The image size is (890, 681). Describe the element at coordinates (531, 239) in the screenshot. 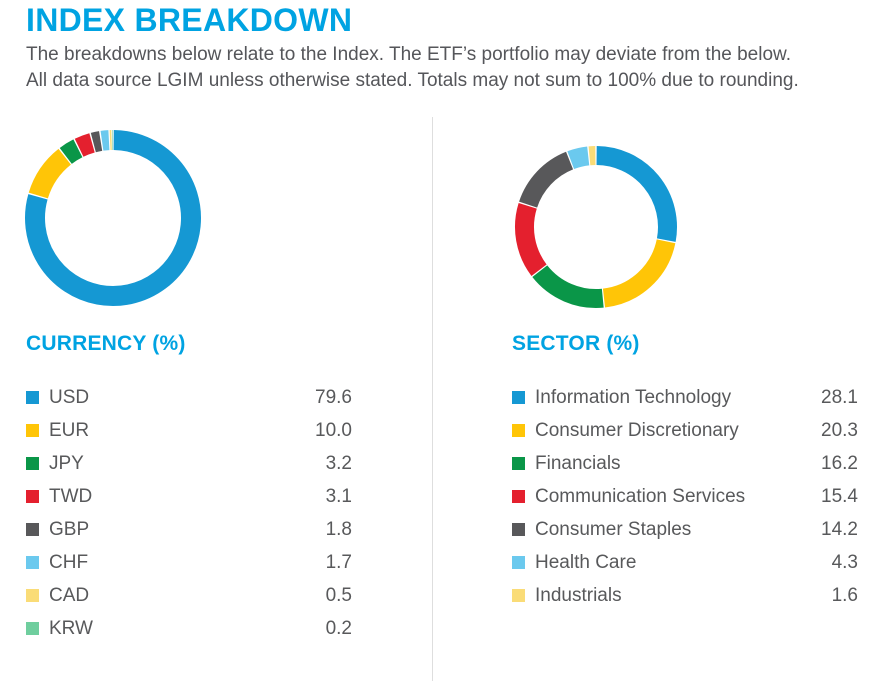

I see `donut-slice-communication-services` at that location.